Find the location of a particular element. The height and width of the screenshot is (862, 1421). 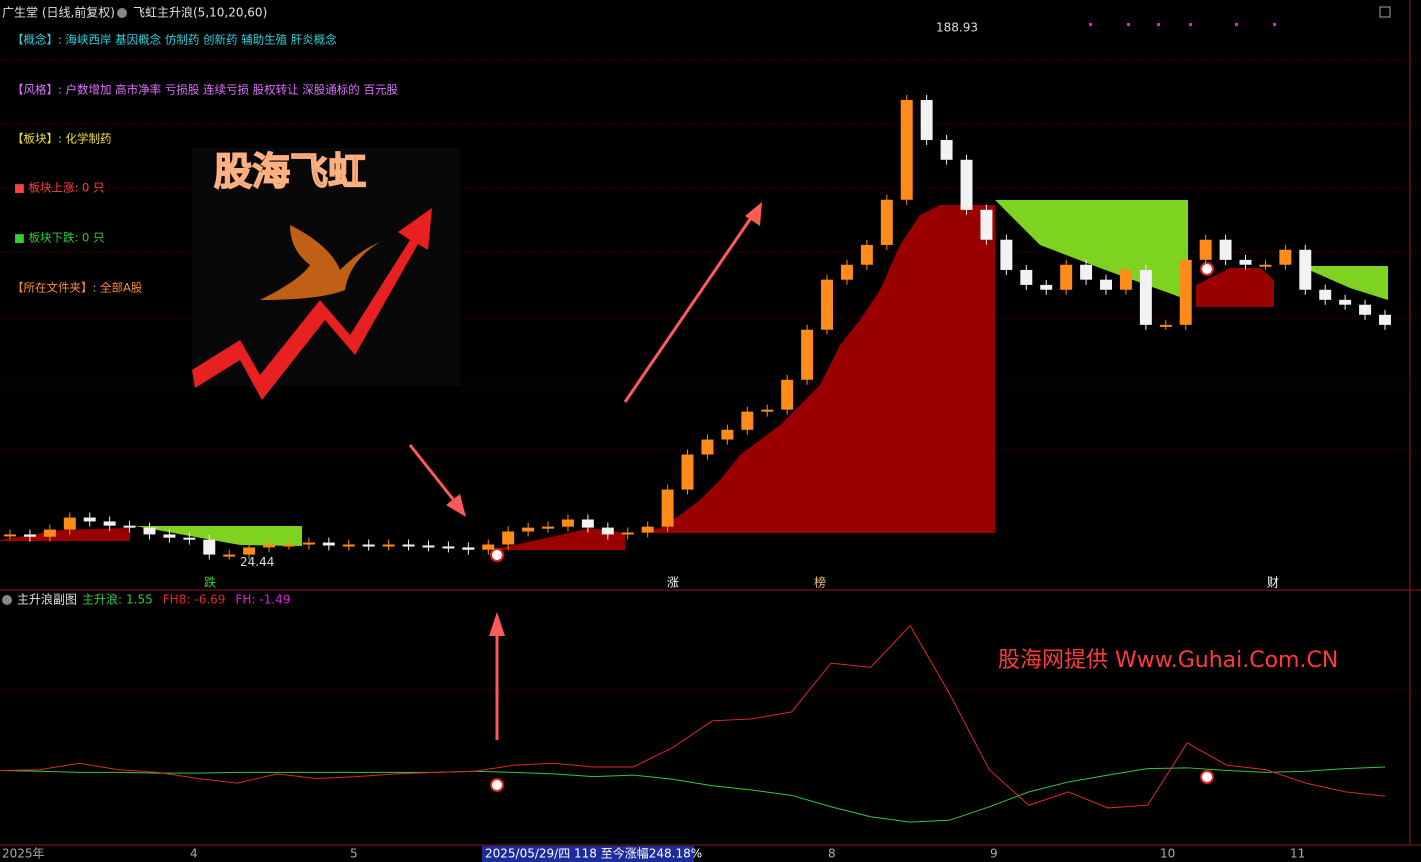

info-sector: 【板块】: 化学制药 is located at coordinates (62, 139).